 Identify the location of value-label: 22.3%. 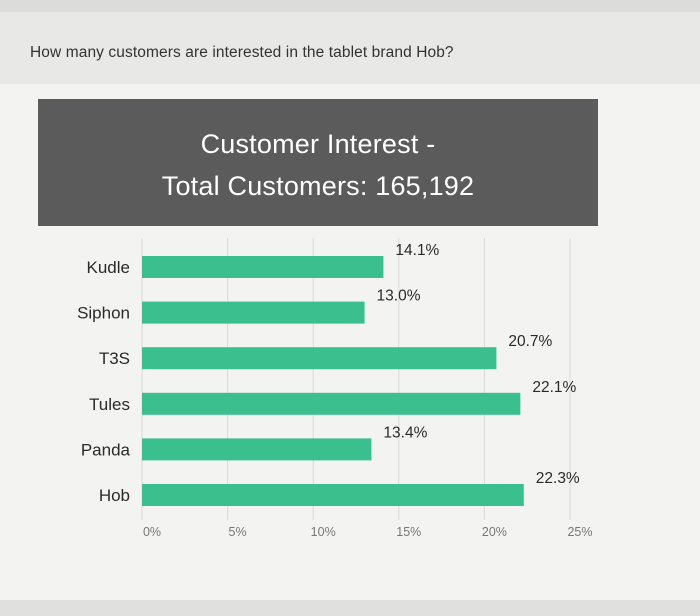
(558, 478).